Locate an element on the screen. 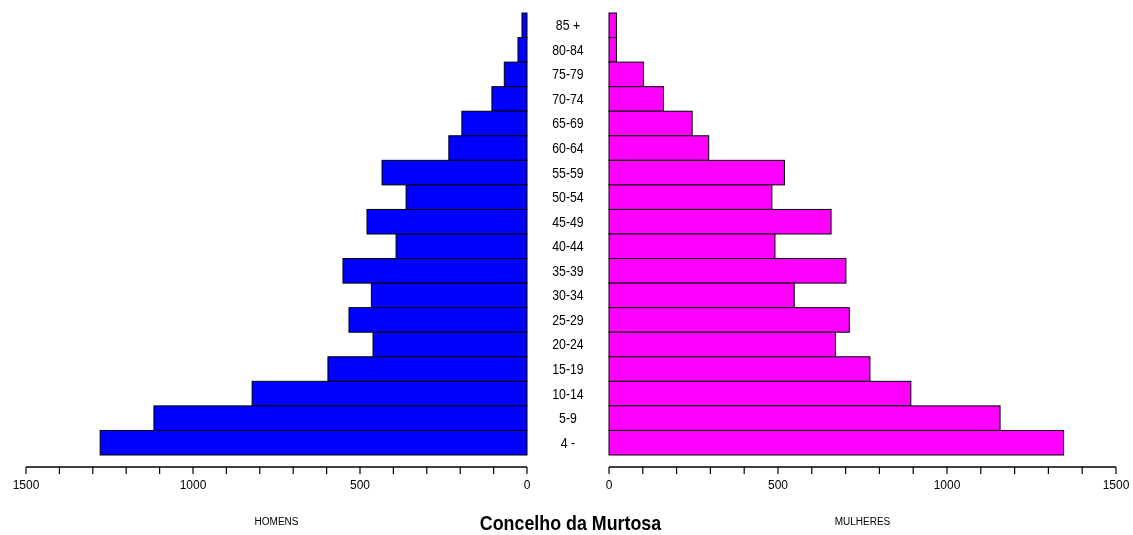  y-tick-label: 25-29 is located at coordinates (568, 320).